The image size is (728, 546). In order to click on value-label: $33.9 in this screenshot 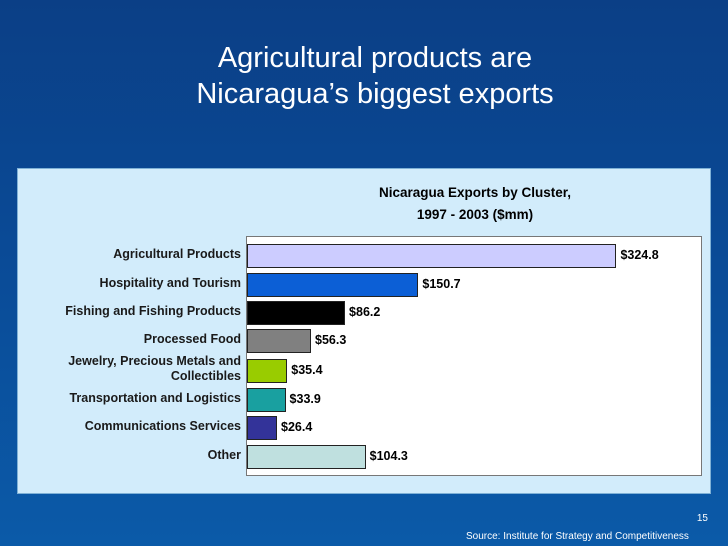, I will do `click(305, 399)`.